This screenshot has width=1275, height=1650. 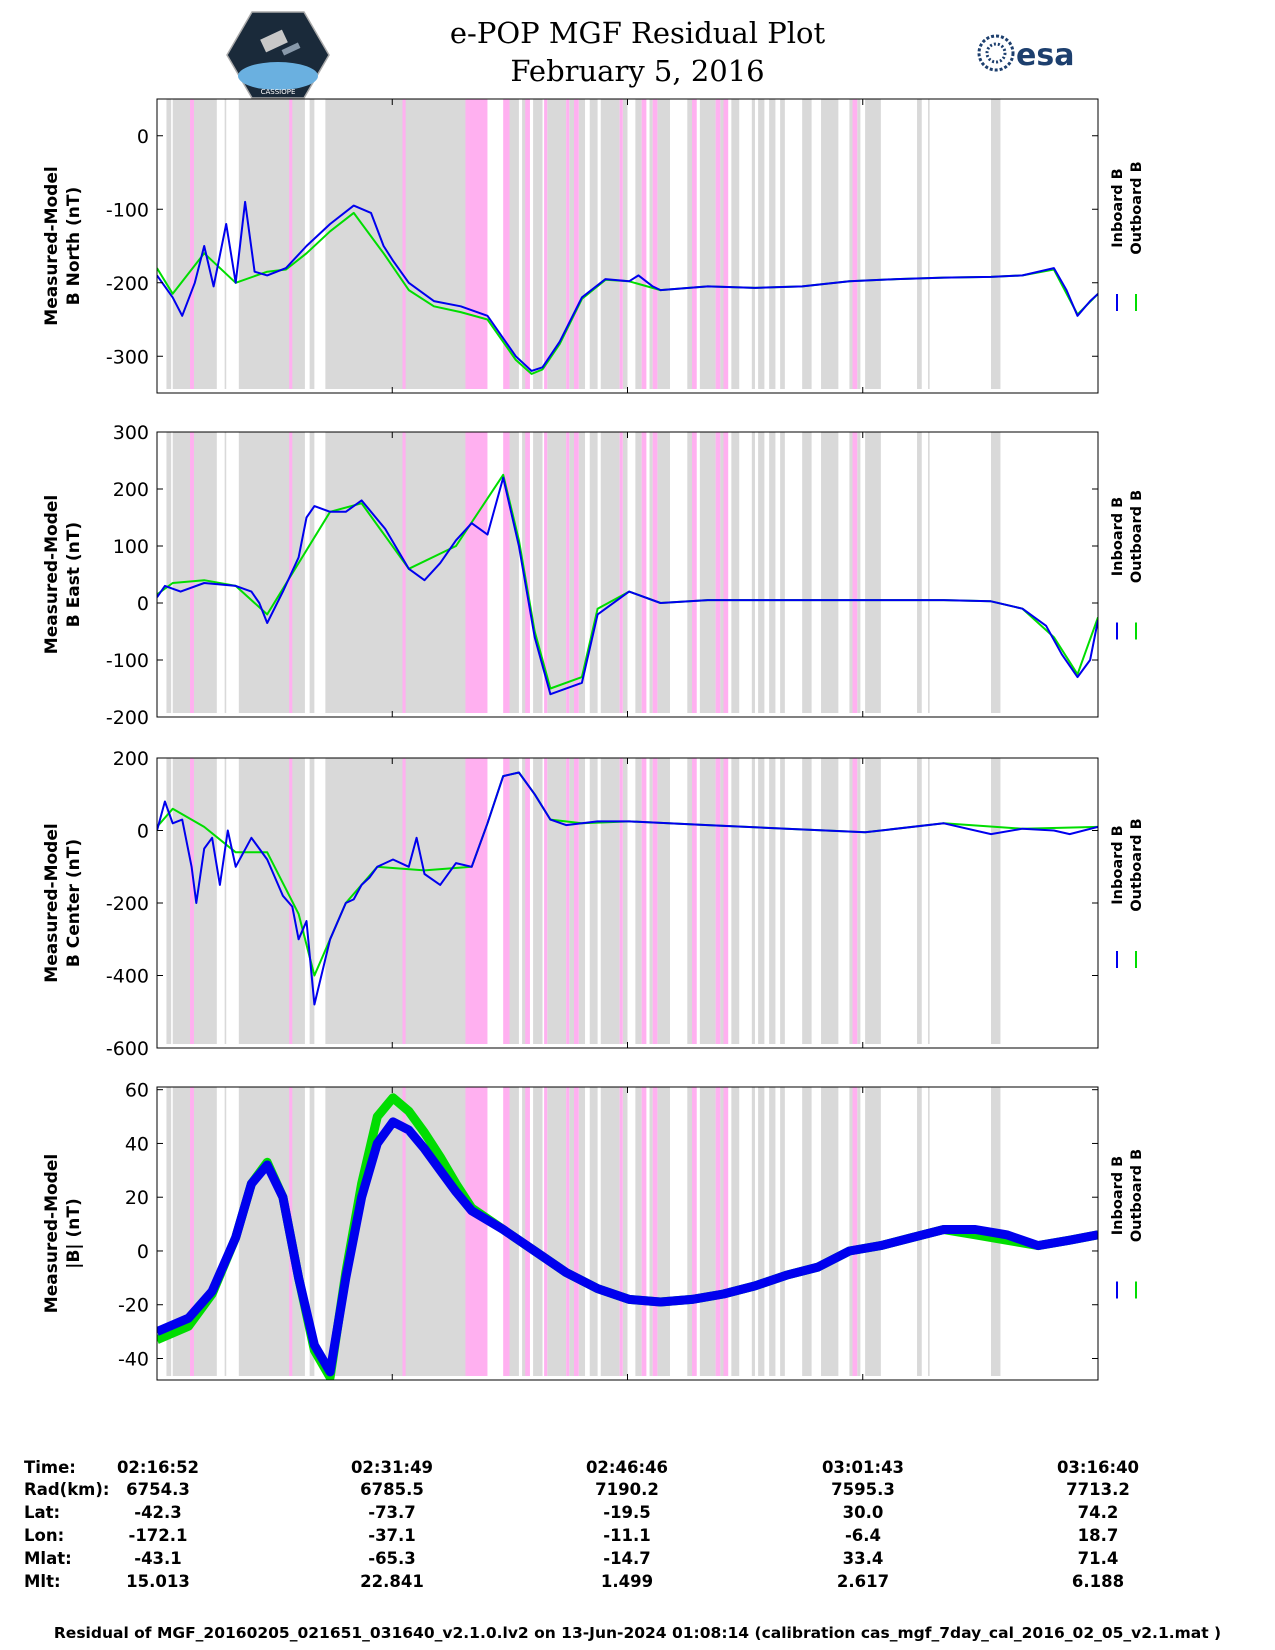 What do you see at coordinates (131, 547) in the screenshot?
I see `y-tick-label: 100` at bounding box center [131, 547].